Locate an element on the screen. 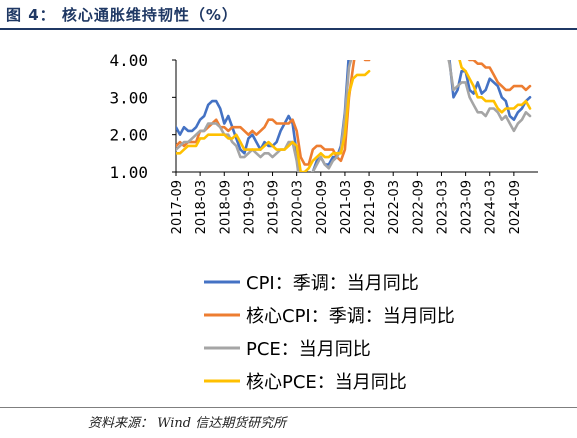 The width and height of the screenshot is (577, 438). x-tick-label: 2022-03 is located at coordinates (394, 207).